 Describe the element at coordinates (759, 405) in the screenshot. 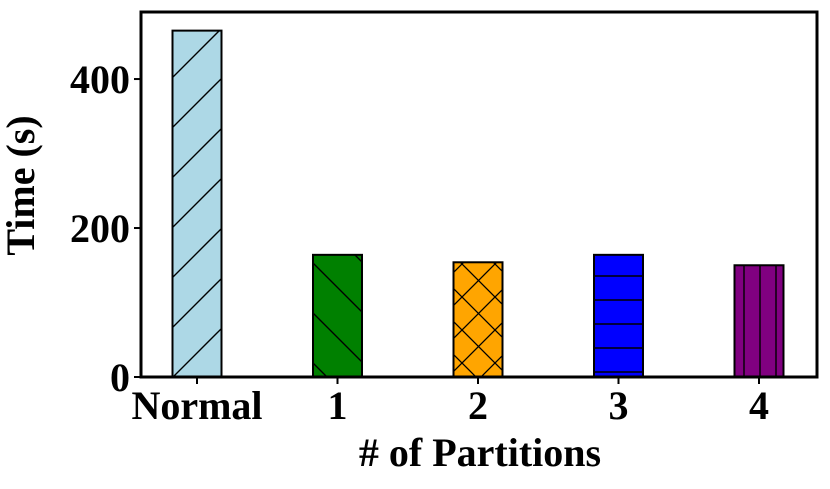

I see `x-tick-label: 4` at that location.